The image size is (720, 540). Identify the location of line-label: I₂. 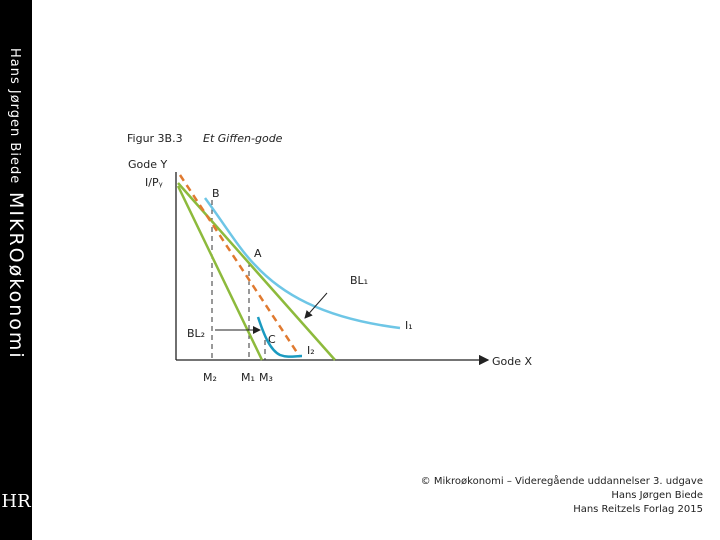
(311, 350).